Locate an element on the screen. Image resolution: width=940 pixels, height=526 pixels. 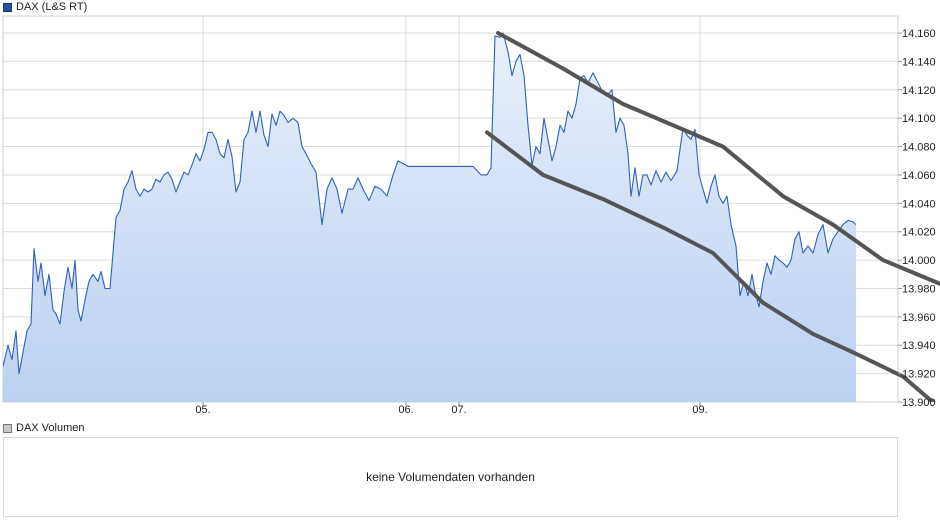
legend-volume: DAX Volumen is located at coordinates (43, 428).